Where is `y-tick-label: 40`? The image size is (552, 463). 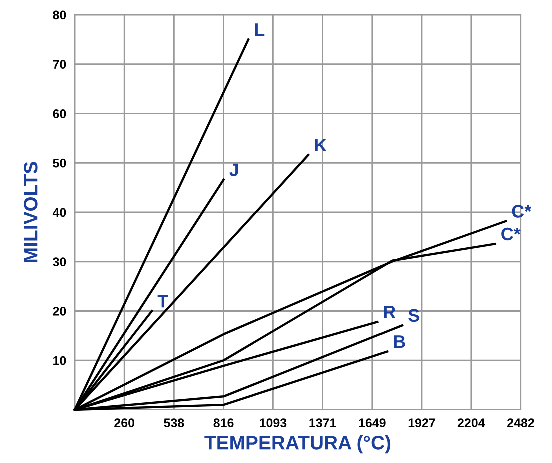 y-tick-label: 40 is located at coordinates (59, 213).